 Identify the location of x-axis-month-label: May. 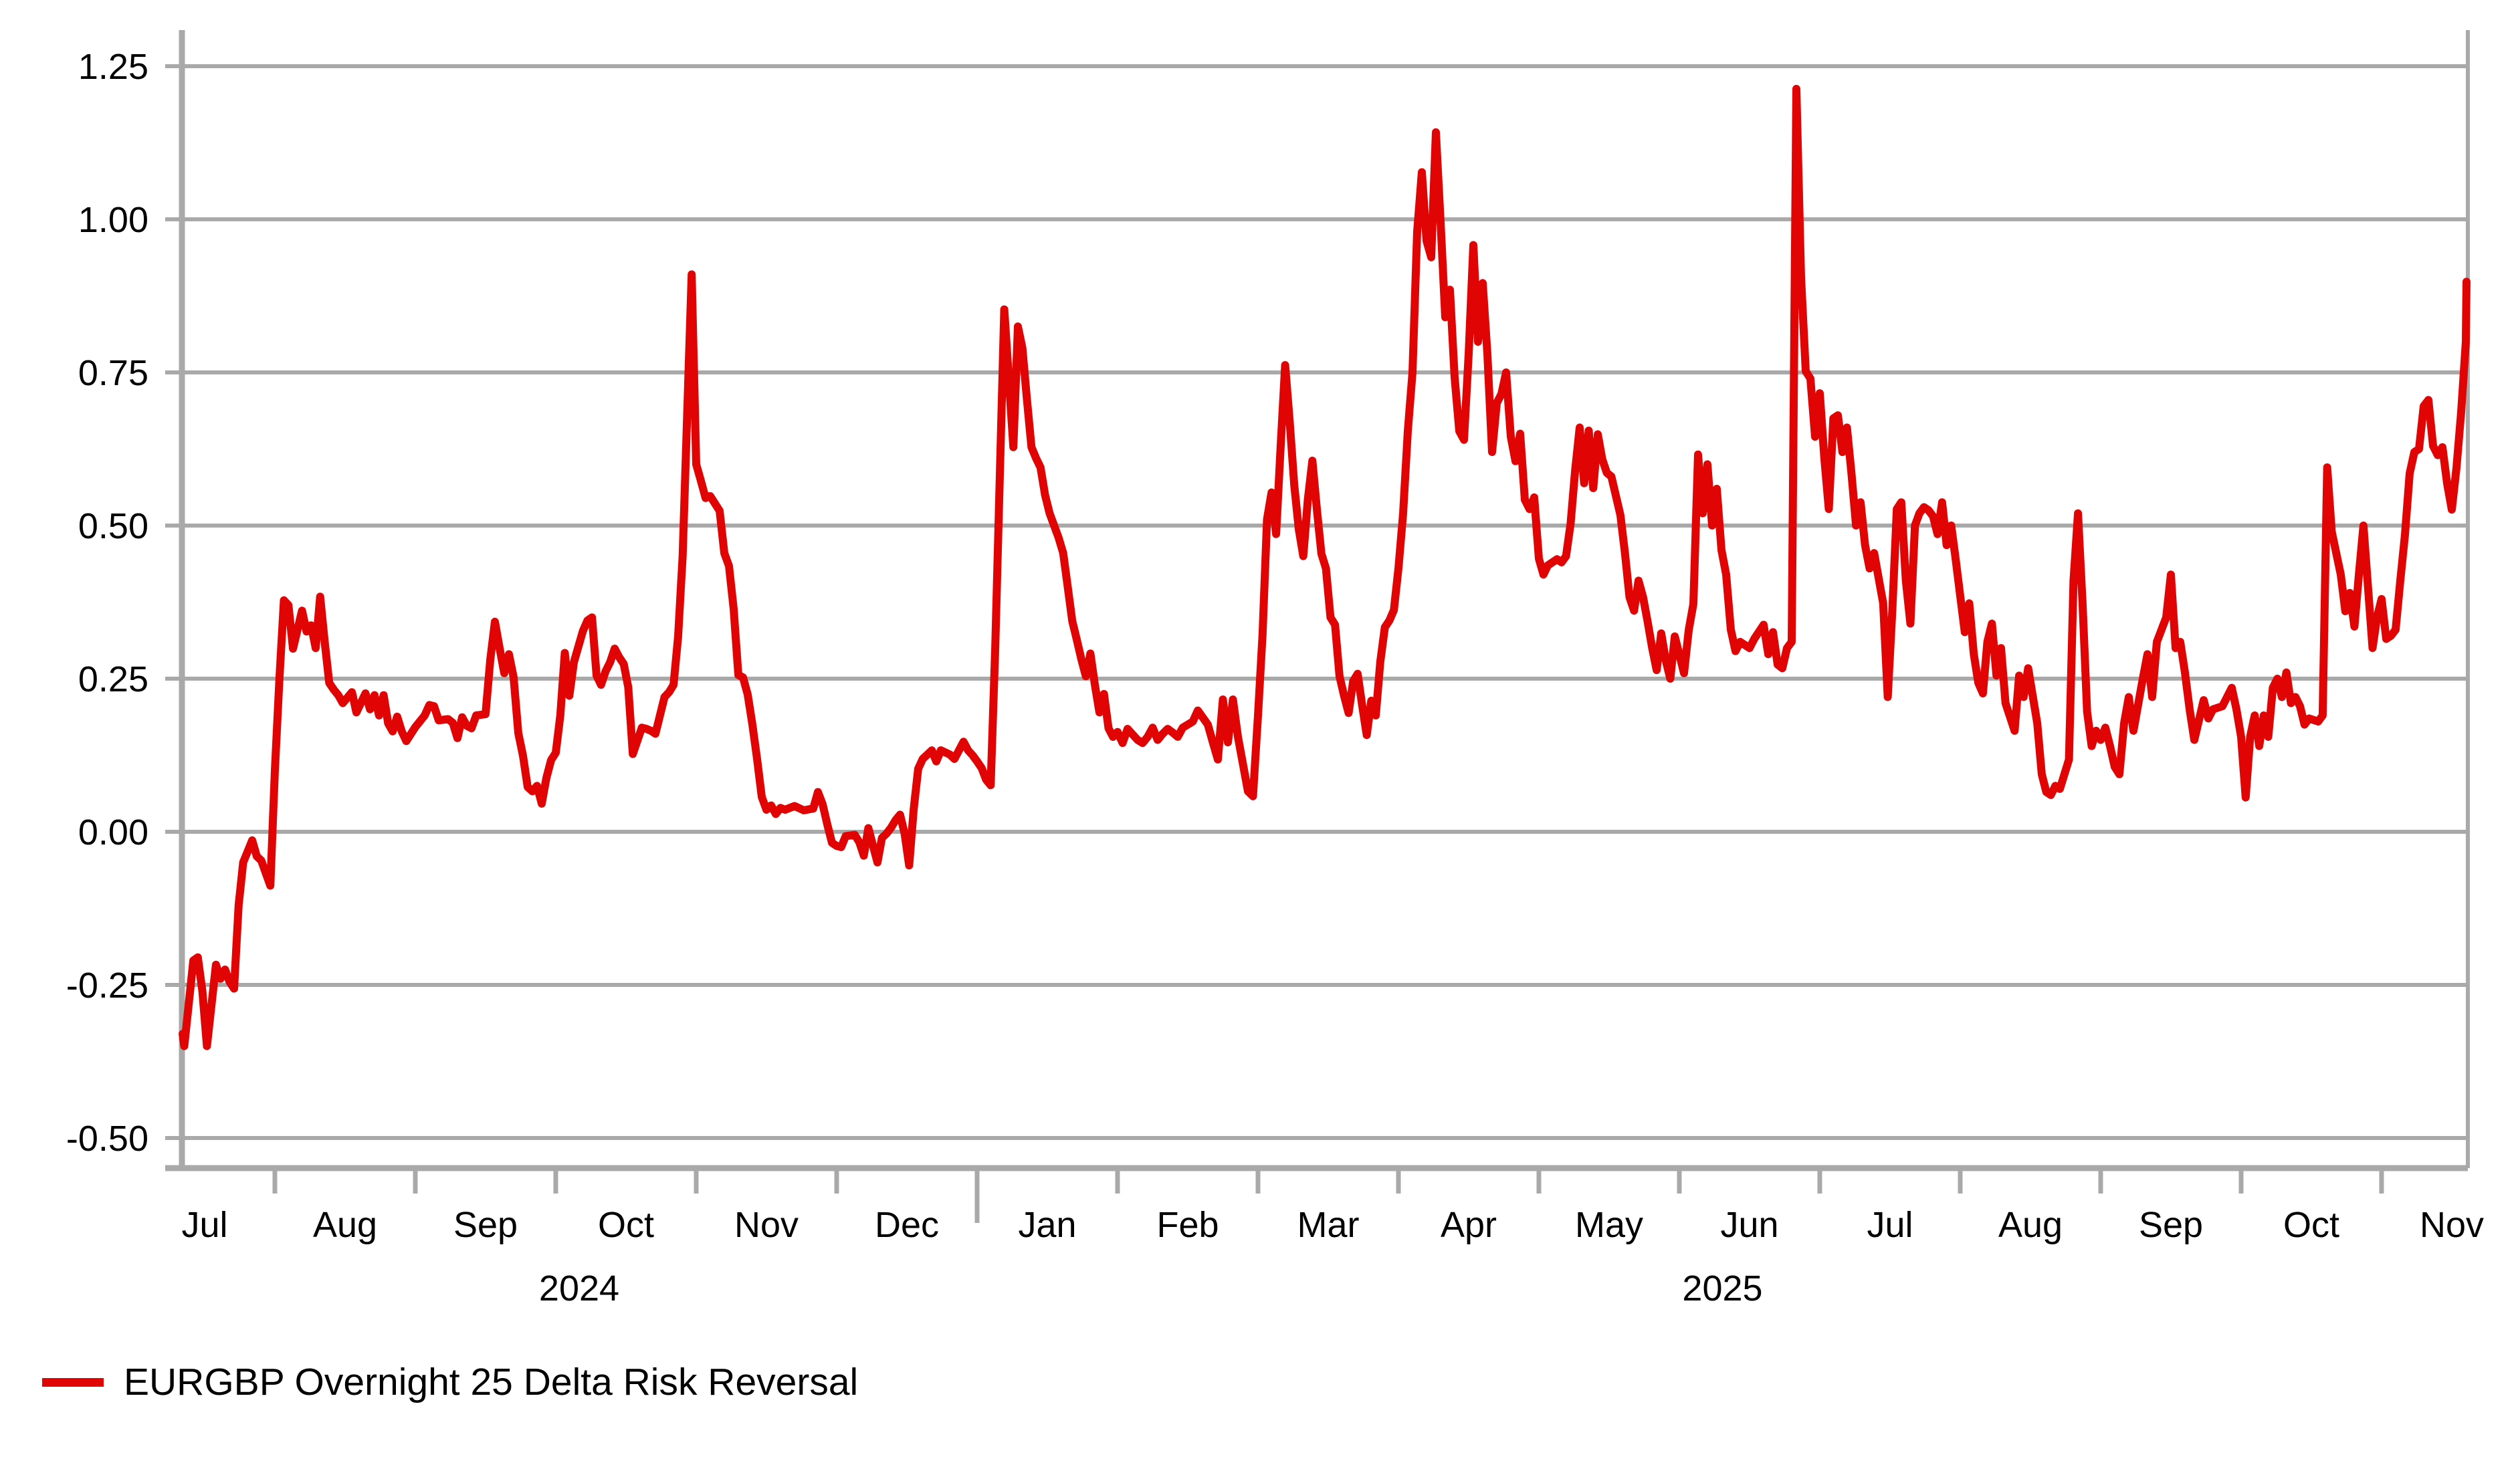
(1609, 1225).